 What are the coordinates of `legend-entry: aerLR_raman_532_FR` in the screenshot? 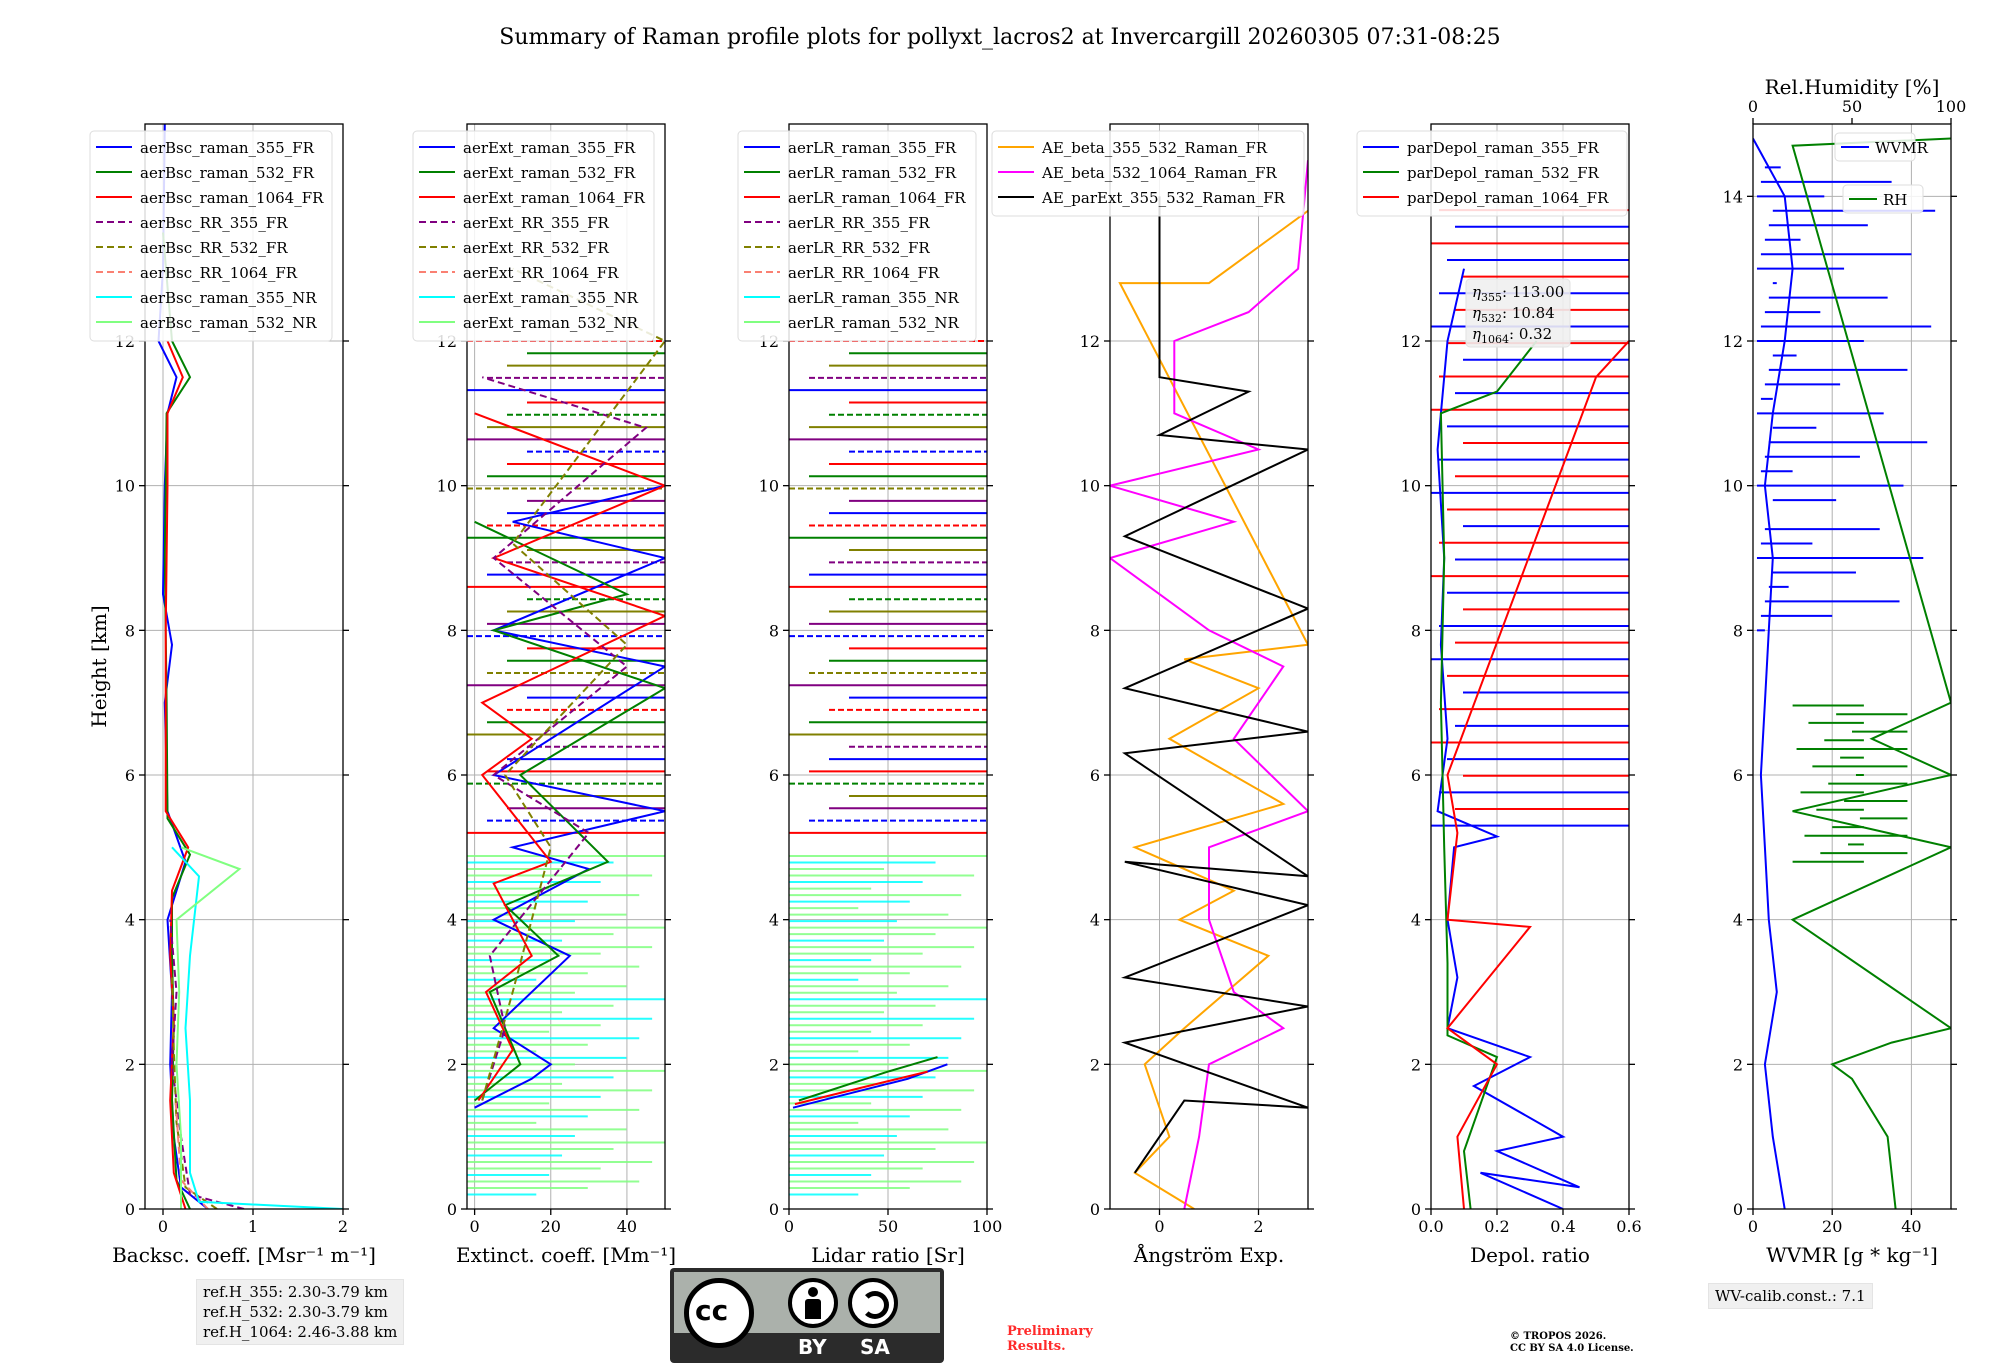 It's located at (872, 173).